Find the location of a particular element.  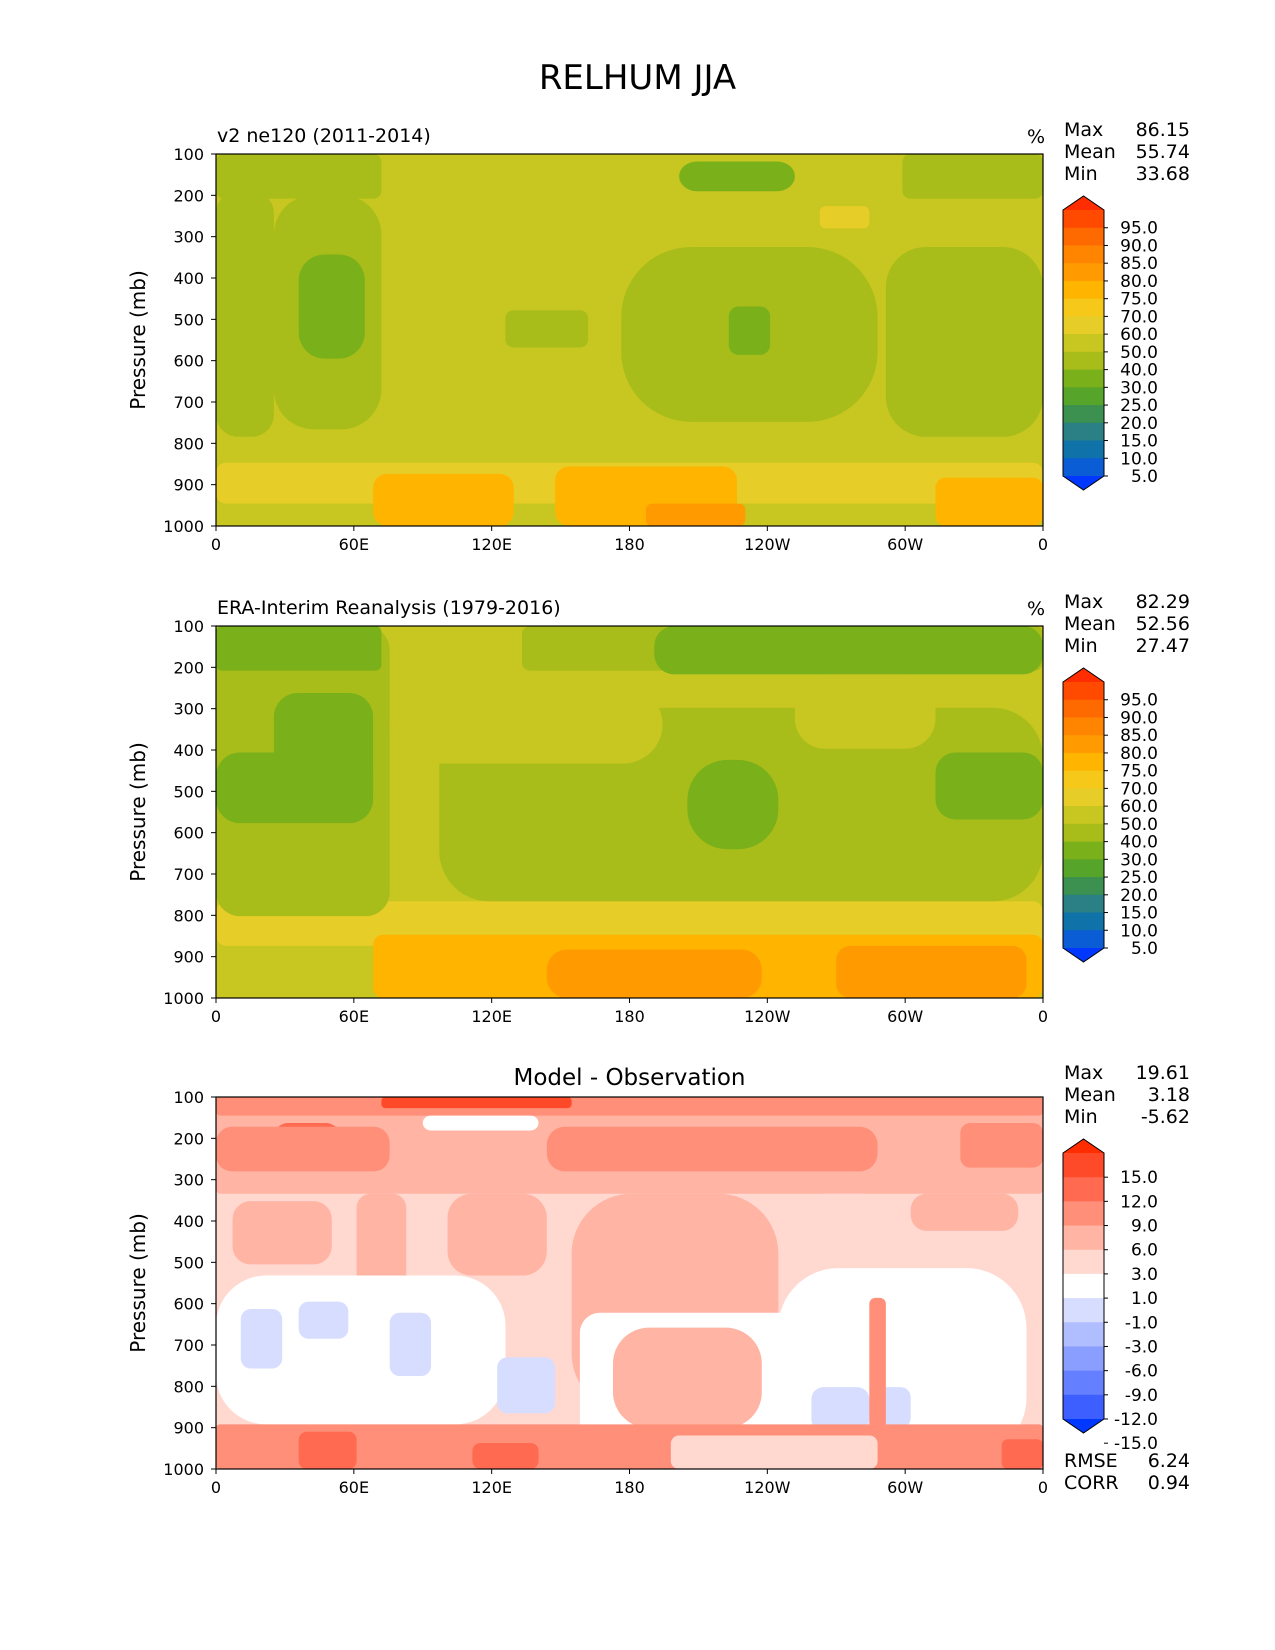

stat-value-min: -5.62 is located at coordinates (1165, 1117).